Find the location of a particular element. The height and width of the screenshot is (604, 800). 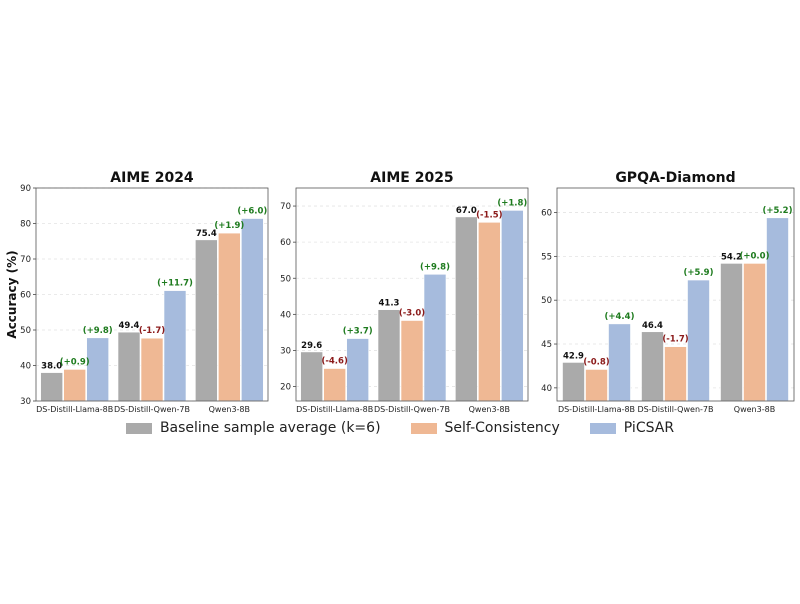

legend-item-self-consistency: Self-Consistency is located at coordinates (485, 428).